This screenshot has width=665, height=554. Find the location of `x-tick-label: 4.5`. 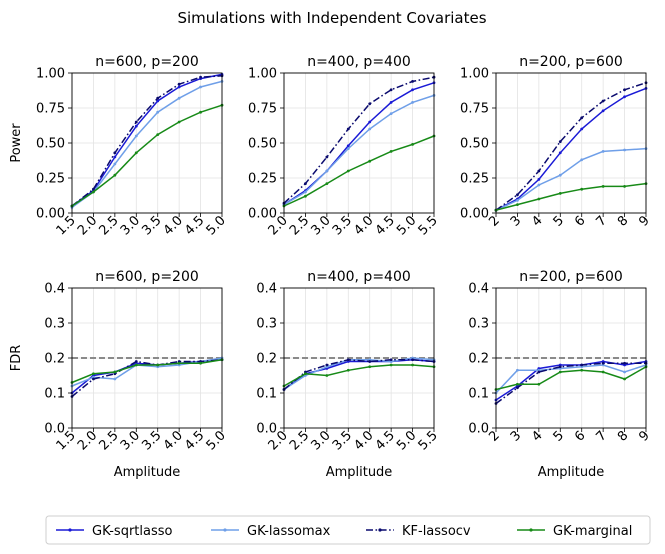

x-tick-label: 4.5 is located at coordinates (385, 225).